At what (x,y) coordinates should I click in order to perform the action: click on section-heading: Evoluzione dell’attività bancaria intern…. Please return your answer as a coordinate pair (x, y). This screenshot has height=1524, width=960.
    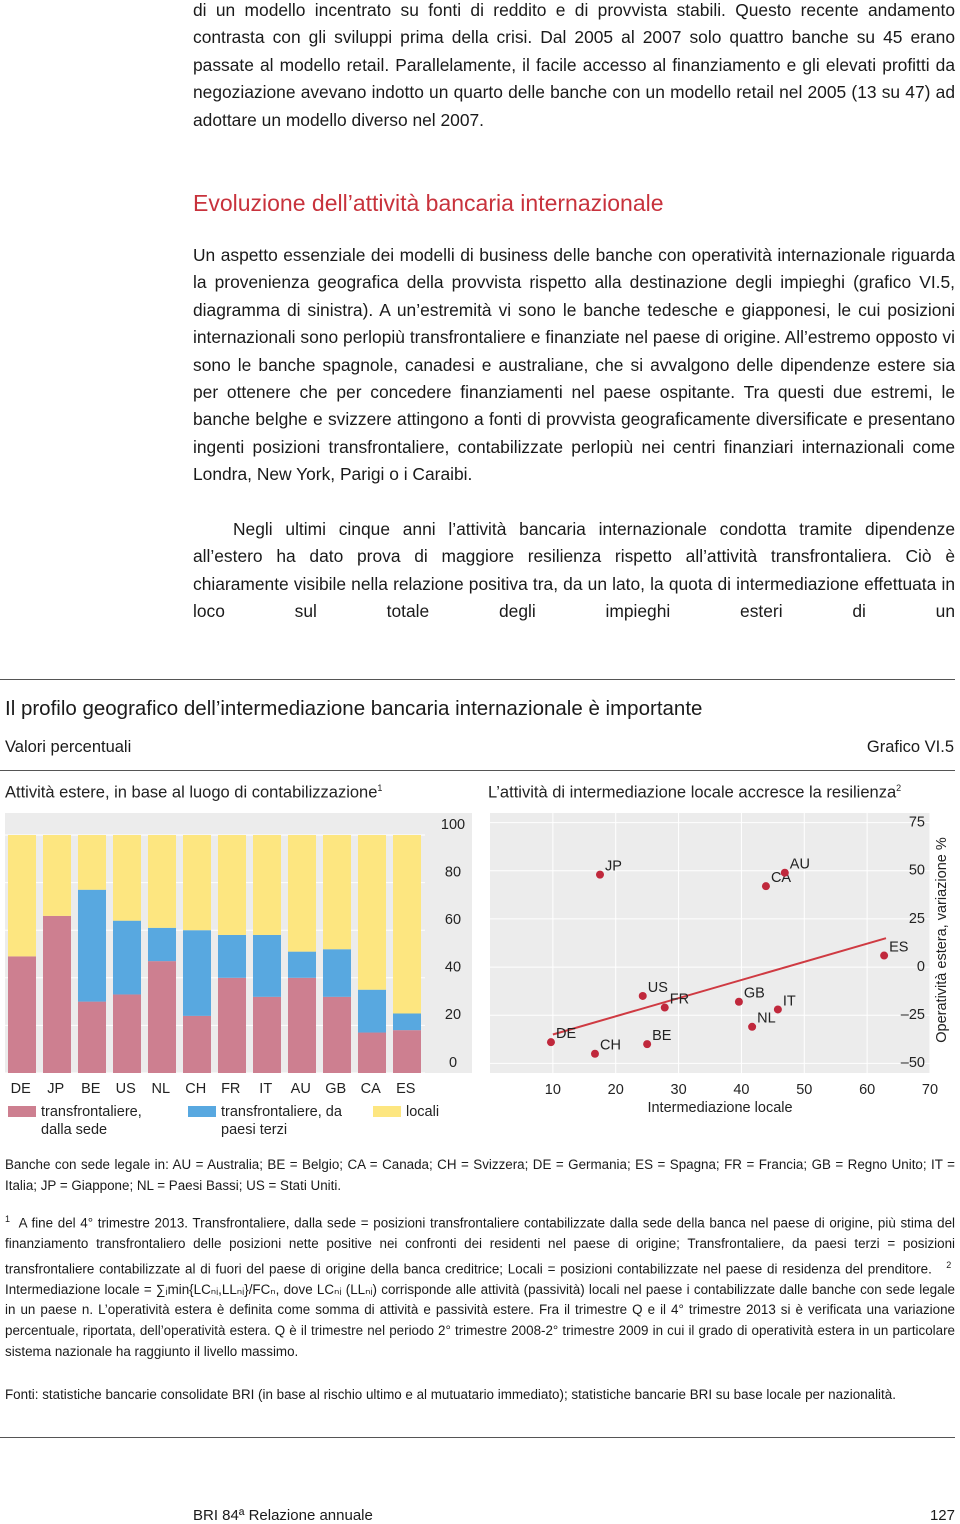
    Looking at the image, I should click on (428, 203).